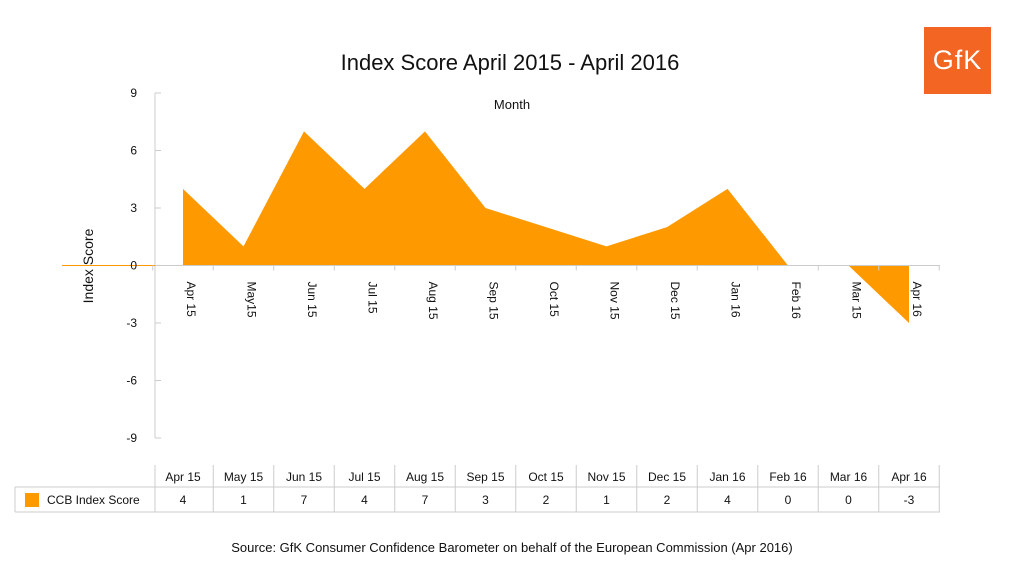  Describe the element at coordinates (512, 104) in the screenshot. I see `x-axis-title: Month` at that location.